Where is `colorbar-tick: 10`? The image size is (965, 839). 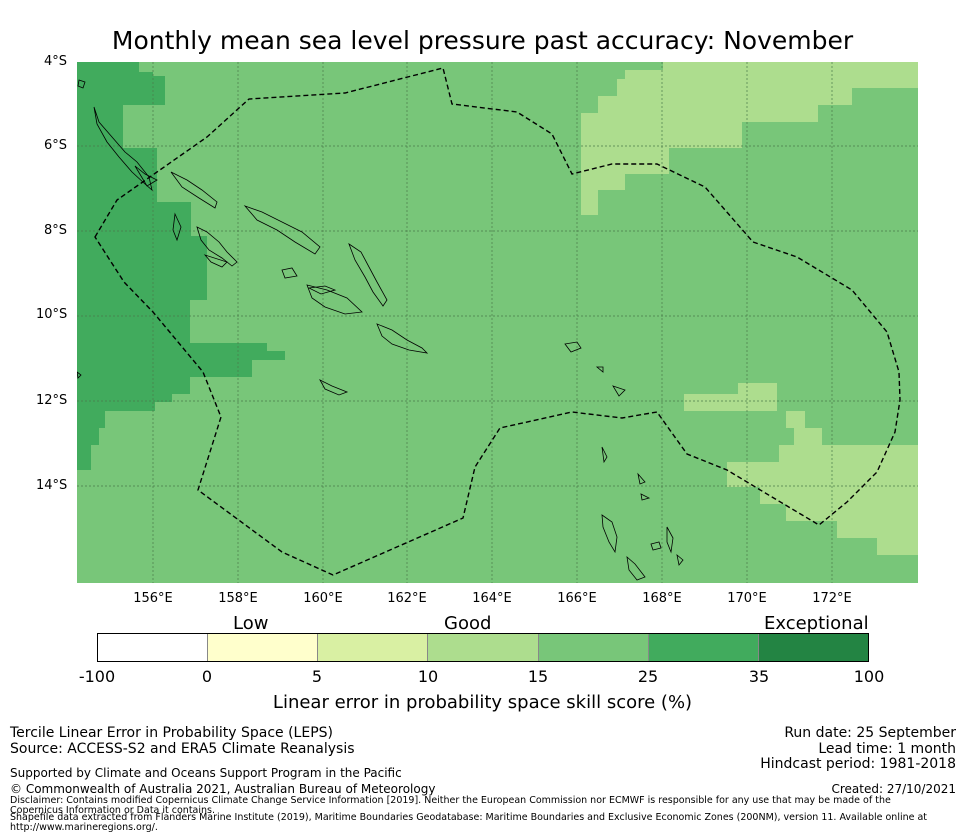 colorbar-tick: 10 is located at coordinates (428, 676).